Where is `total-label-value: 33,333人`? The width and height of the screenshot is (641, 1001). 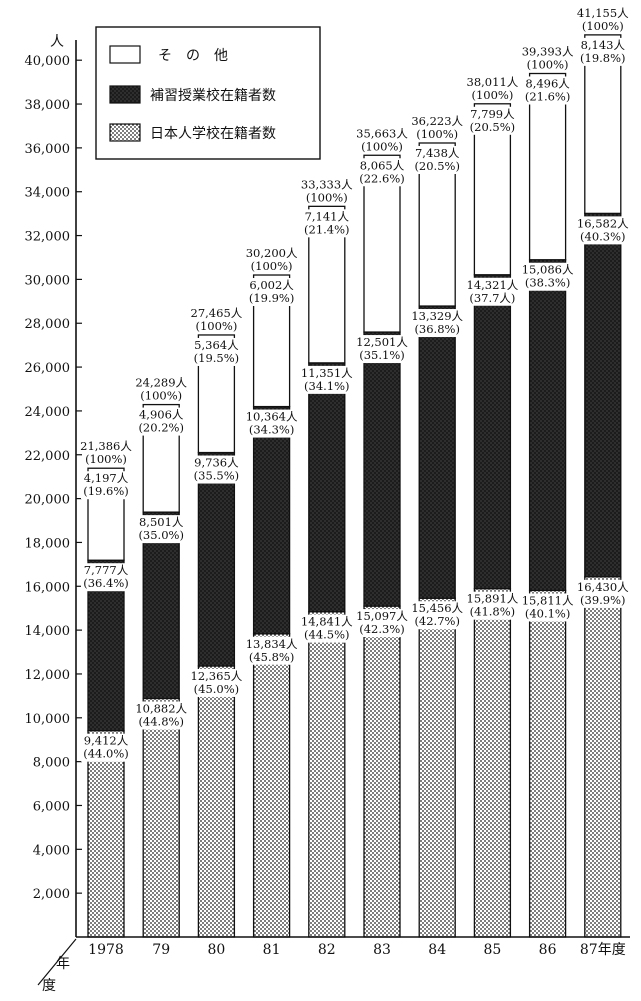 total-label-value: 33,333人 is located at coordinates (327, 184).